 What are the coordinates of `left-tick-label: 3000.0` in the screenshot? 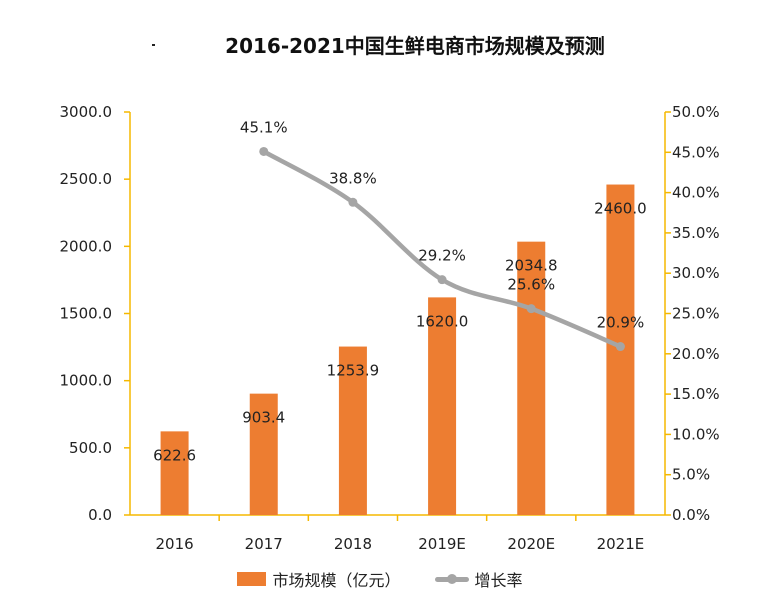 It's located at (86, 112).